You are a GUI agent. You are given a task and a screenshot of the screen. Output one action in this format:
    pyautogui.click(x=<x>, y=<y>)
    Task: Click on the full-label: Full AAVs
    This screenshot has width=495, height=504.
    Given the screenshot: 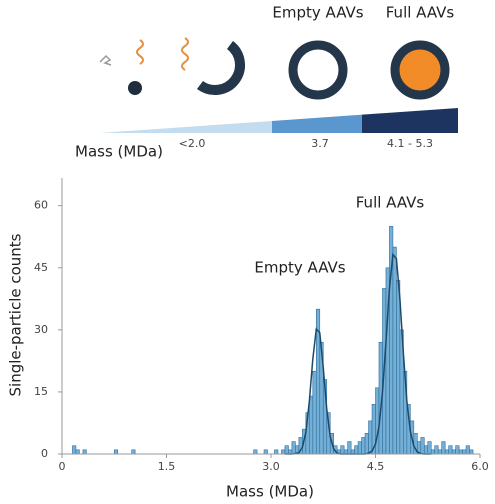 What is the action you would take?
    pyautogui.click(x=420, y=13)
    